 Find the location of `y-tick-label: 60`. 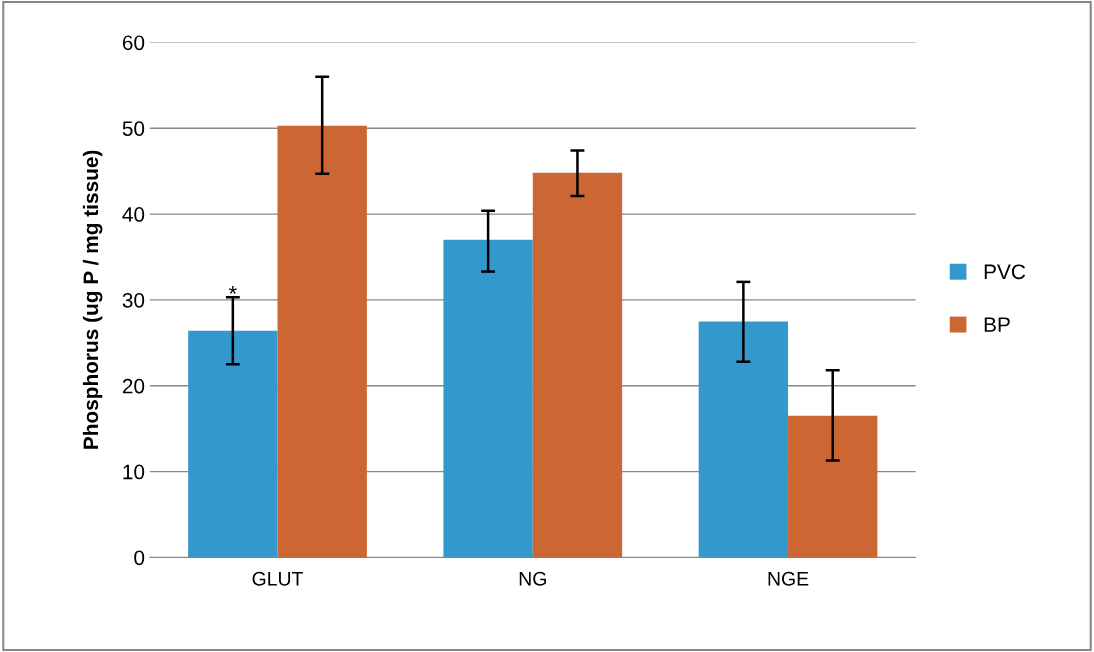

y-tick-label: 60 is located at coordinates (133, 43).